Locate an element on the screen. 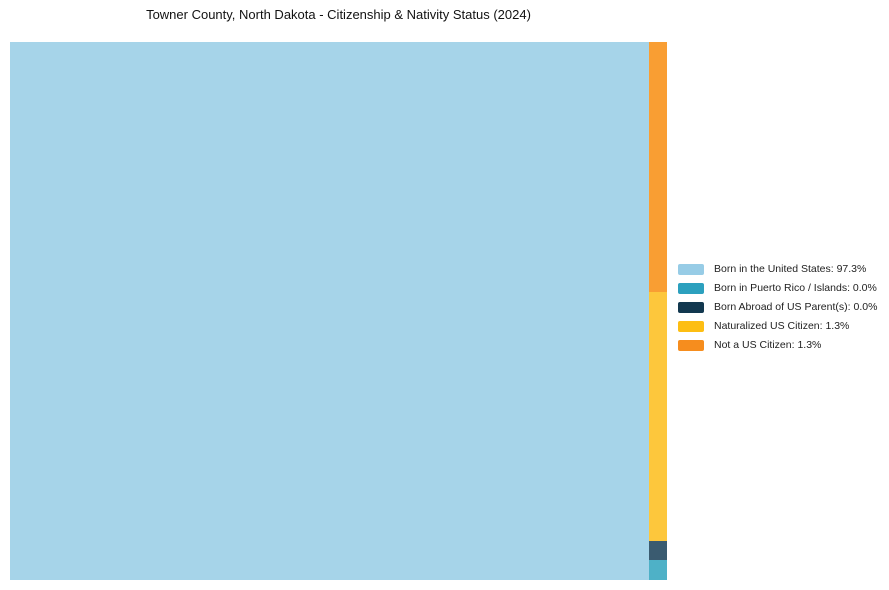  legend-label: Naturalized US Citizen: 1.3% is located at coordinates (782, 326).